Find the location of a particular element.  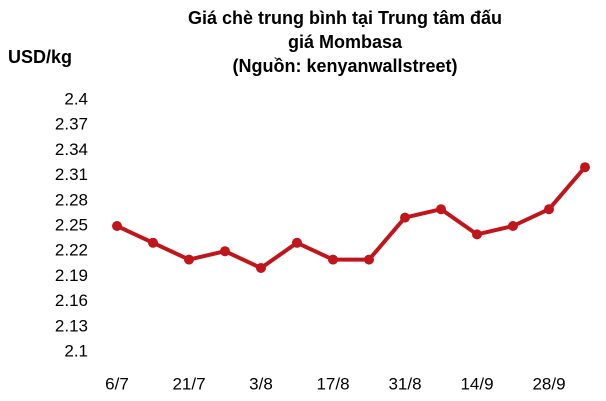

x-tick-label: 21/7 is located at coordinates (188, 383).